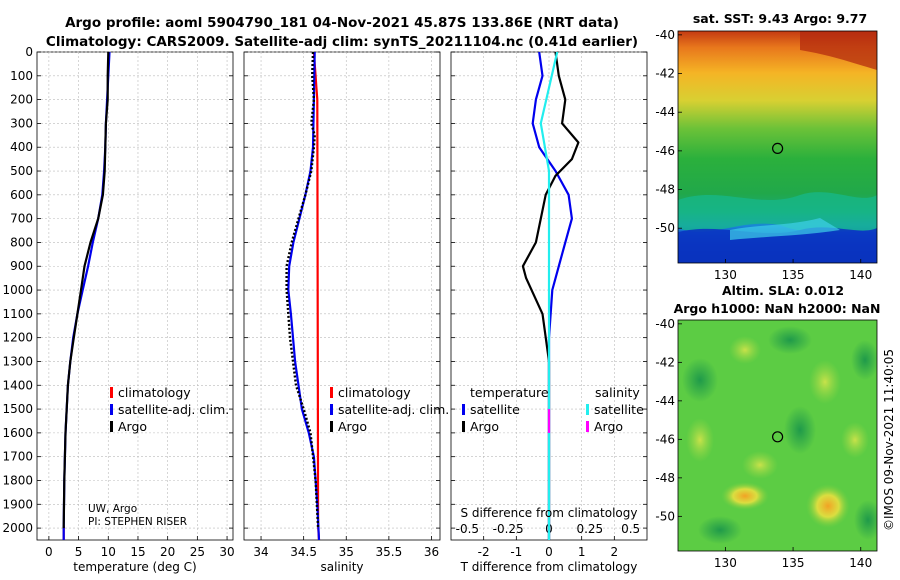  Describe the element at coordinates (508, 529) in the screenshot. I see `s-tick-label: -0.25` at that location.